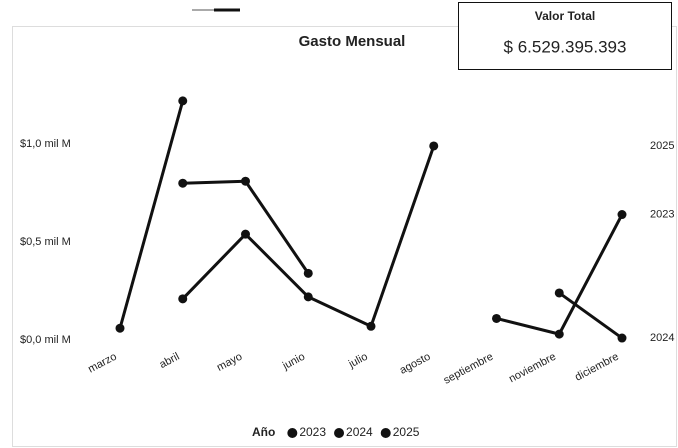  I want to click on legend-label: 2025, so click(406, 432).